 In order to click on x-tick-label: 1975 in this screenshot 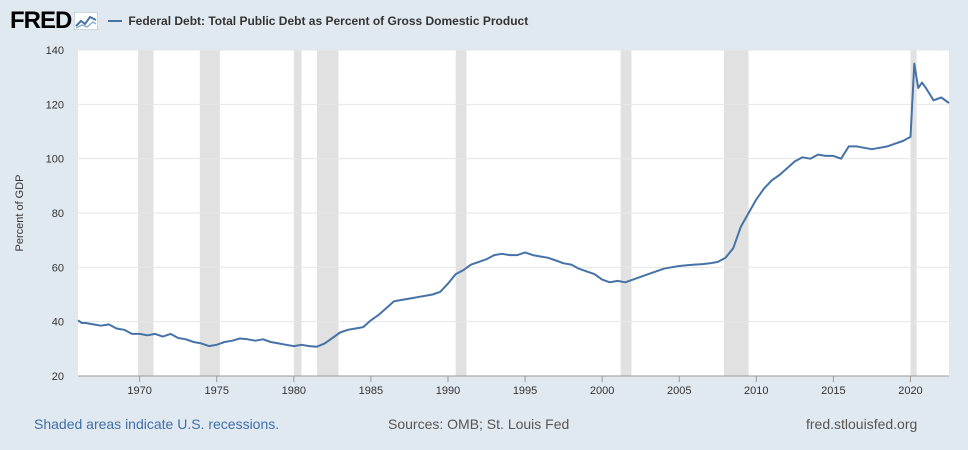, I will do `click(217, 391)`.